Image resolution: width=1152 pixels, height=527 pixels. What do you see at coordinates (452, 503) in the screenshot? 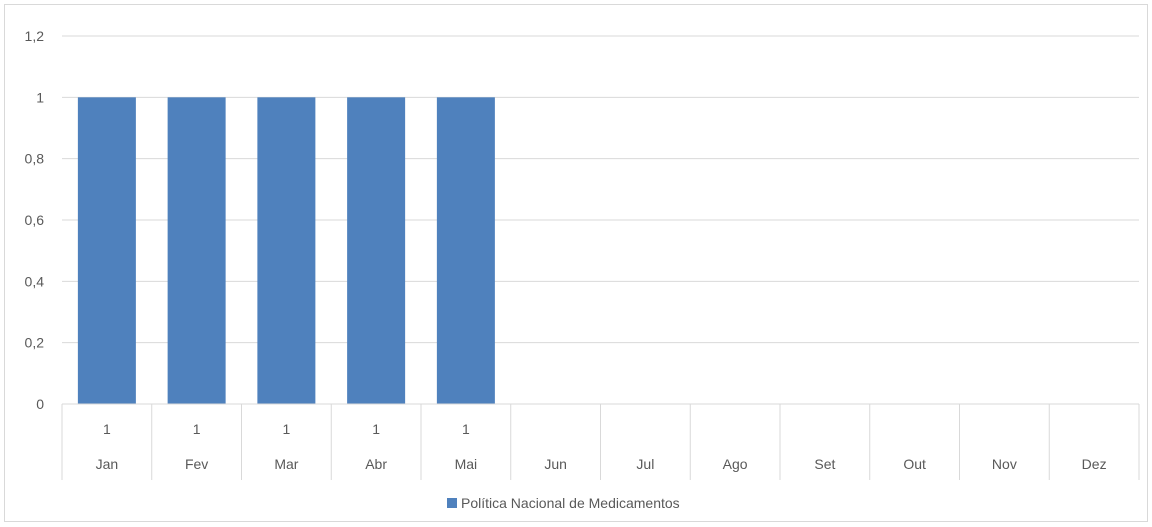
I see `legend-swatch` at bounding box center [452, 503].